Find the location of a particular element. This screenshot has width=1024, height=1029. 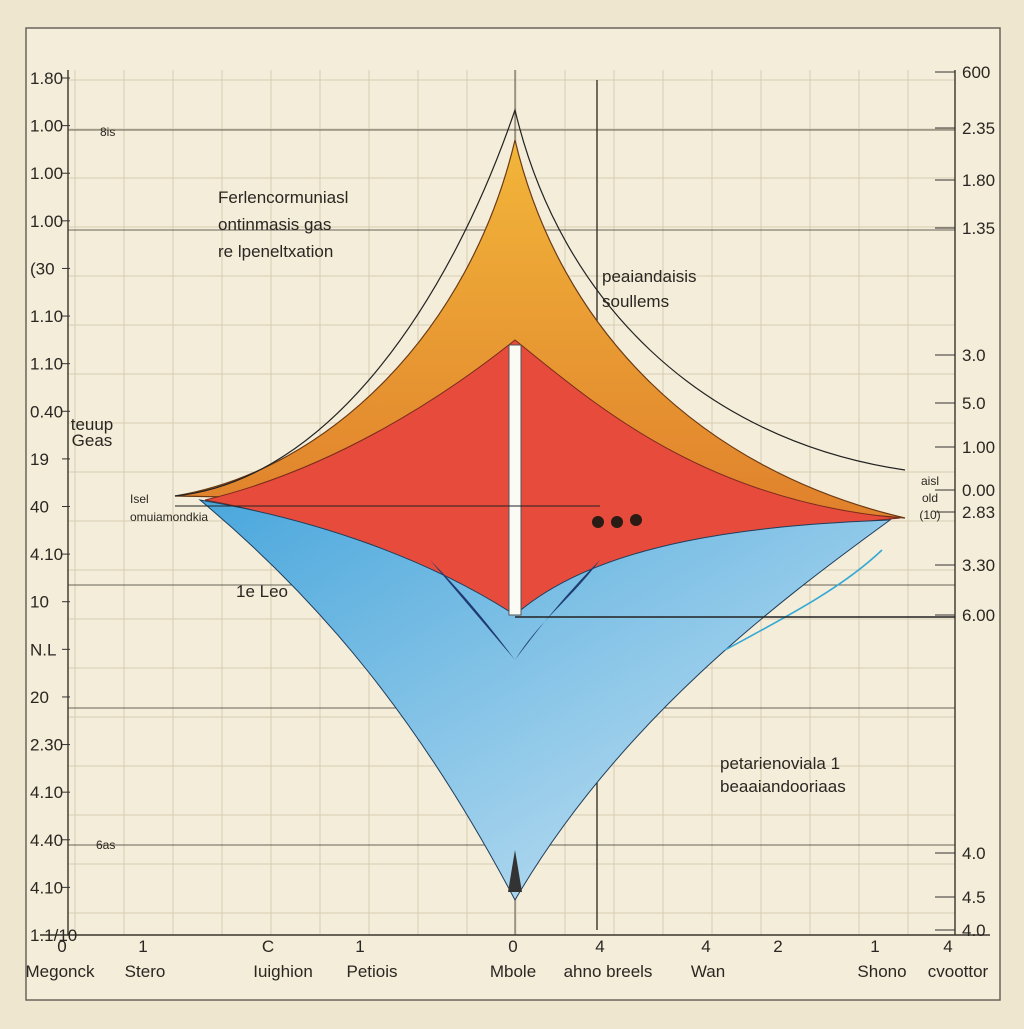

annotation: peaiandaisis is located at coordinates (649, 276).